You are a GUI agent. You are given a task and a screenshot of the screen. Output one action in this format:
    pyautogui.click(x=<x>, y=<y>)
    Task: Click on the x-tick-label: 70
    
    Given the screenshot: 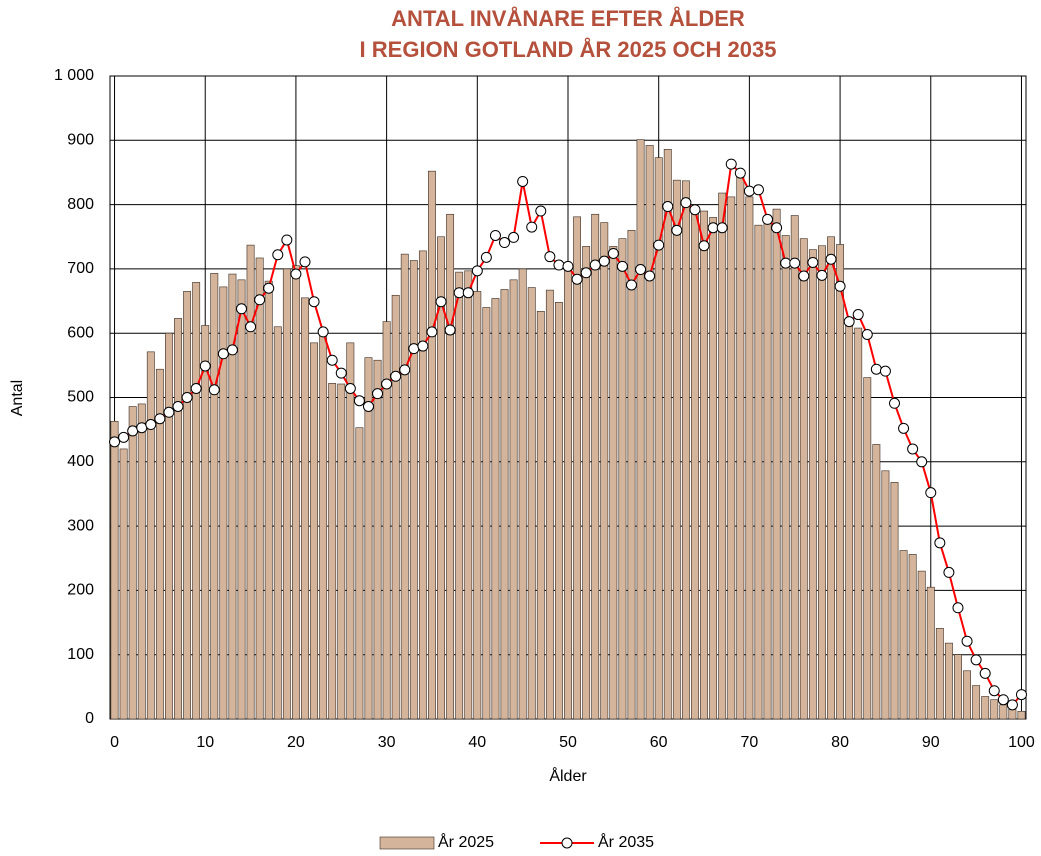 What is the action you would take?
    pyautogui.click(x=749, y=742)
    